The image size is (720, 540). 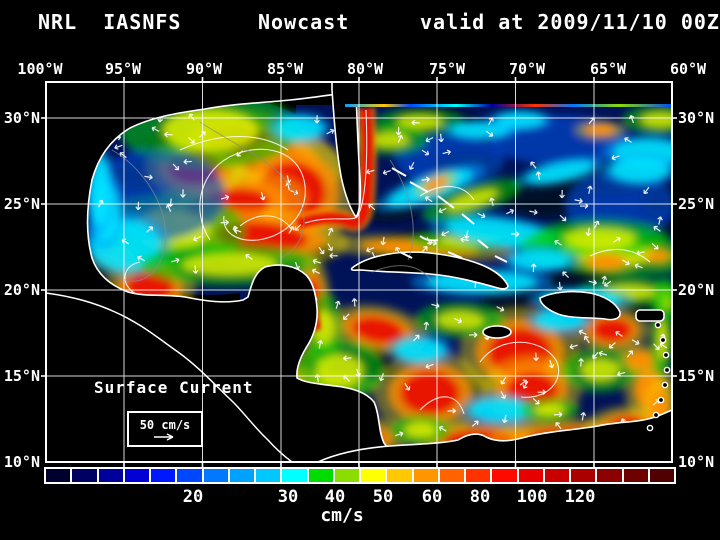 I want to click on axis-tick-label: 95°W, so click(x=123, y=69).